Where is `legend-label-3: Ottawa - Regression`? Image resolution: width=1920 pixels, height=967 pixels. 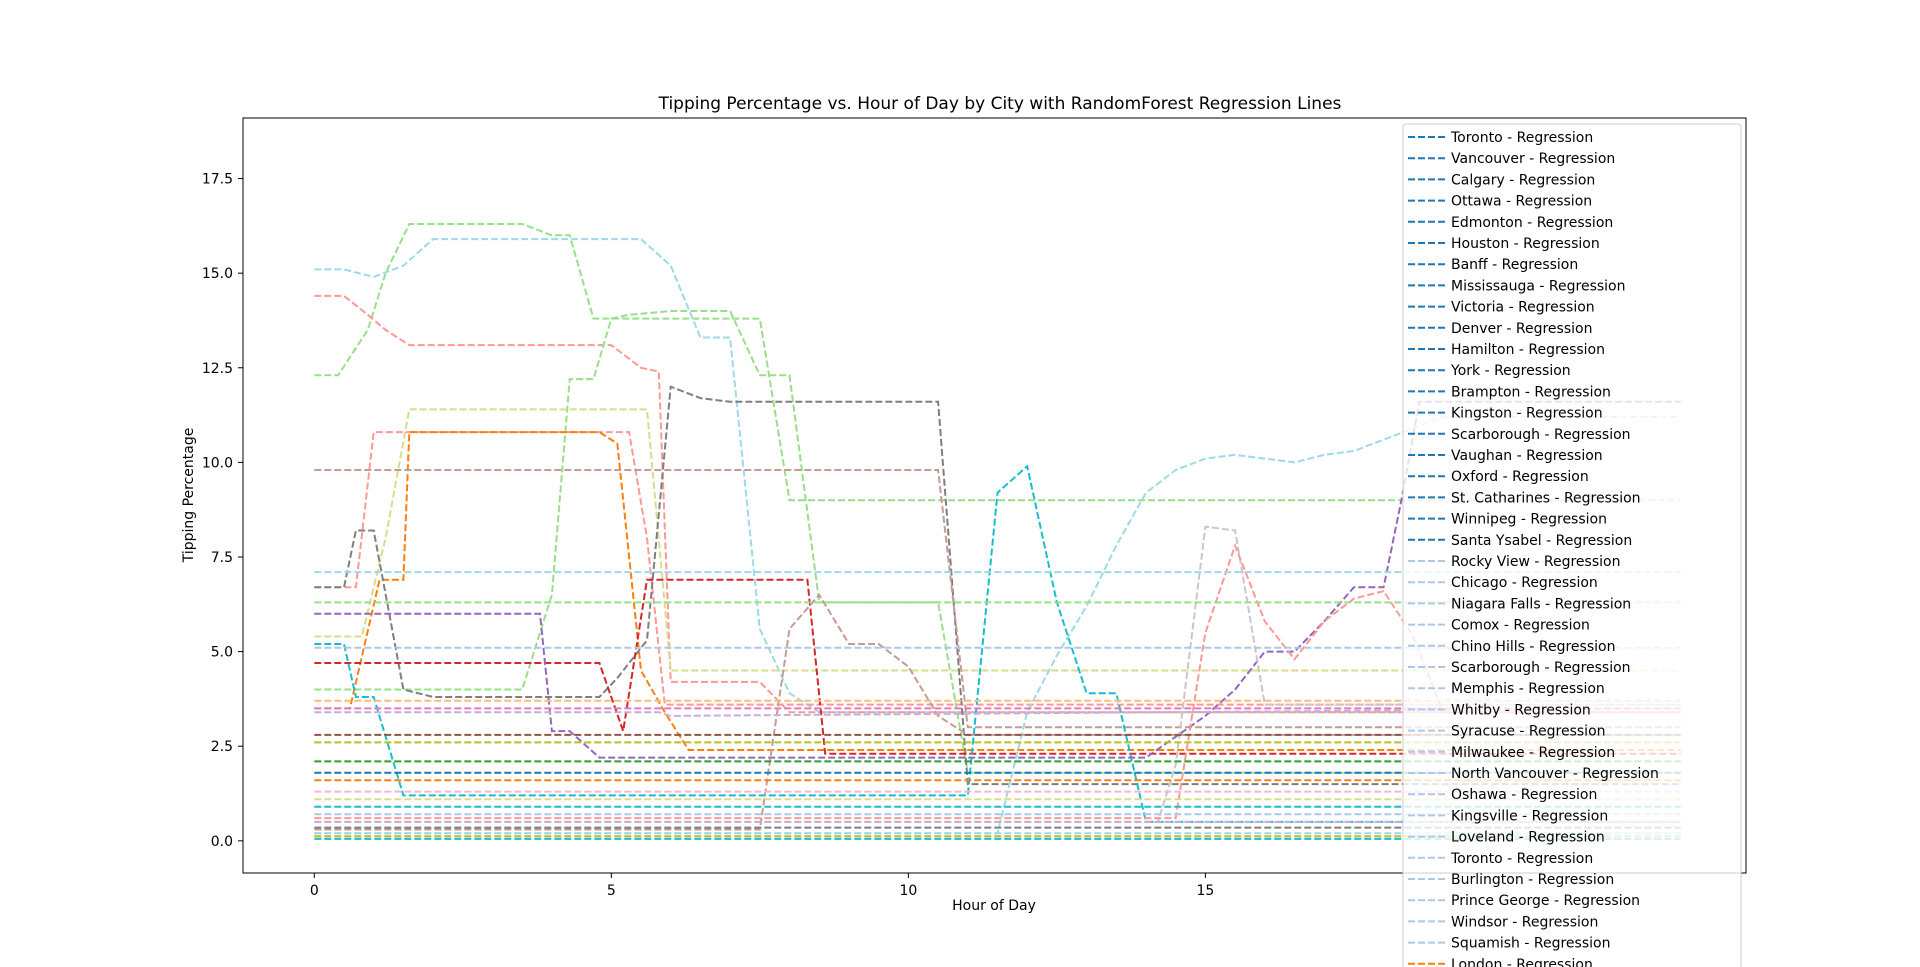
legend-label-3: Ottawa - Regression is located at coordinates (1521, 202).